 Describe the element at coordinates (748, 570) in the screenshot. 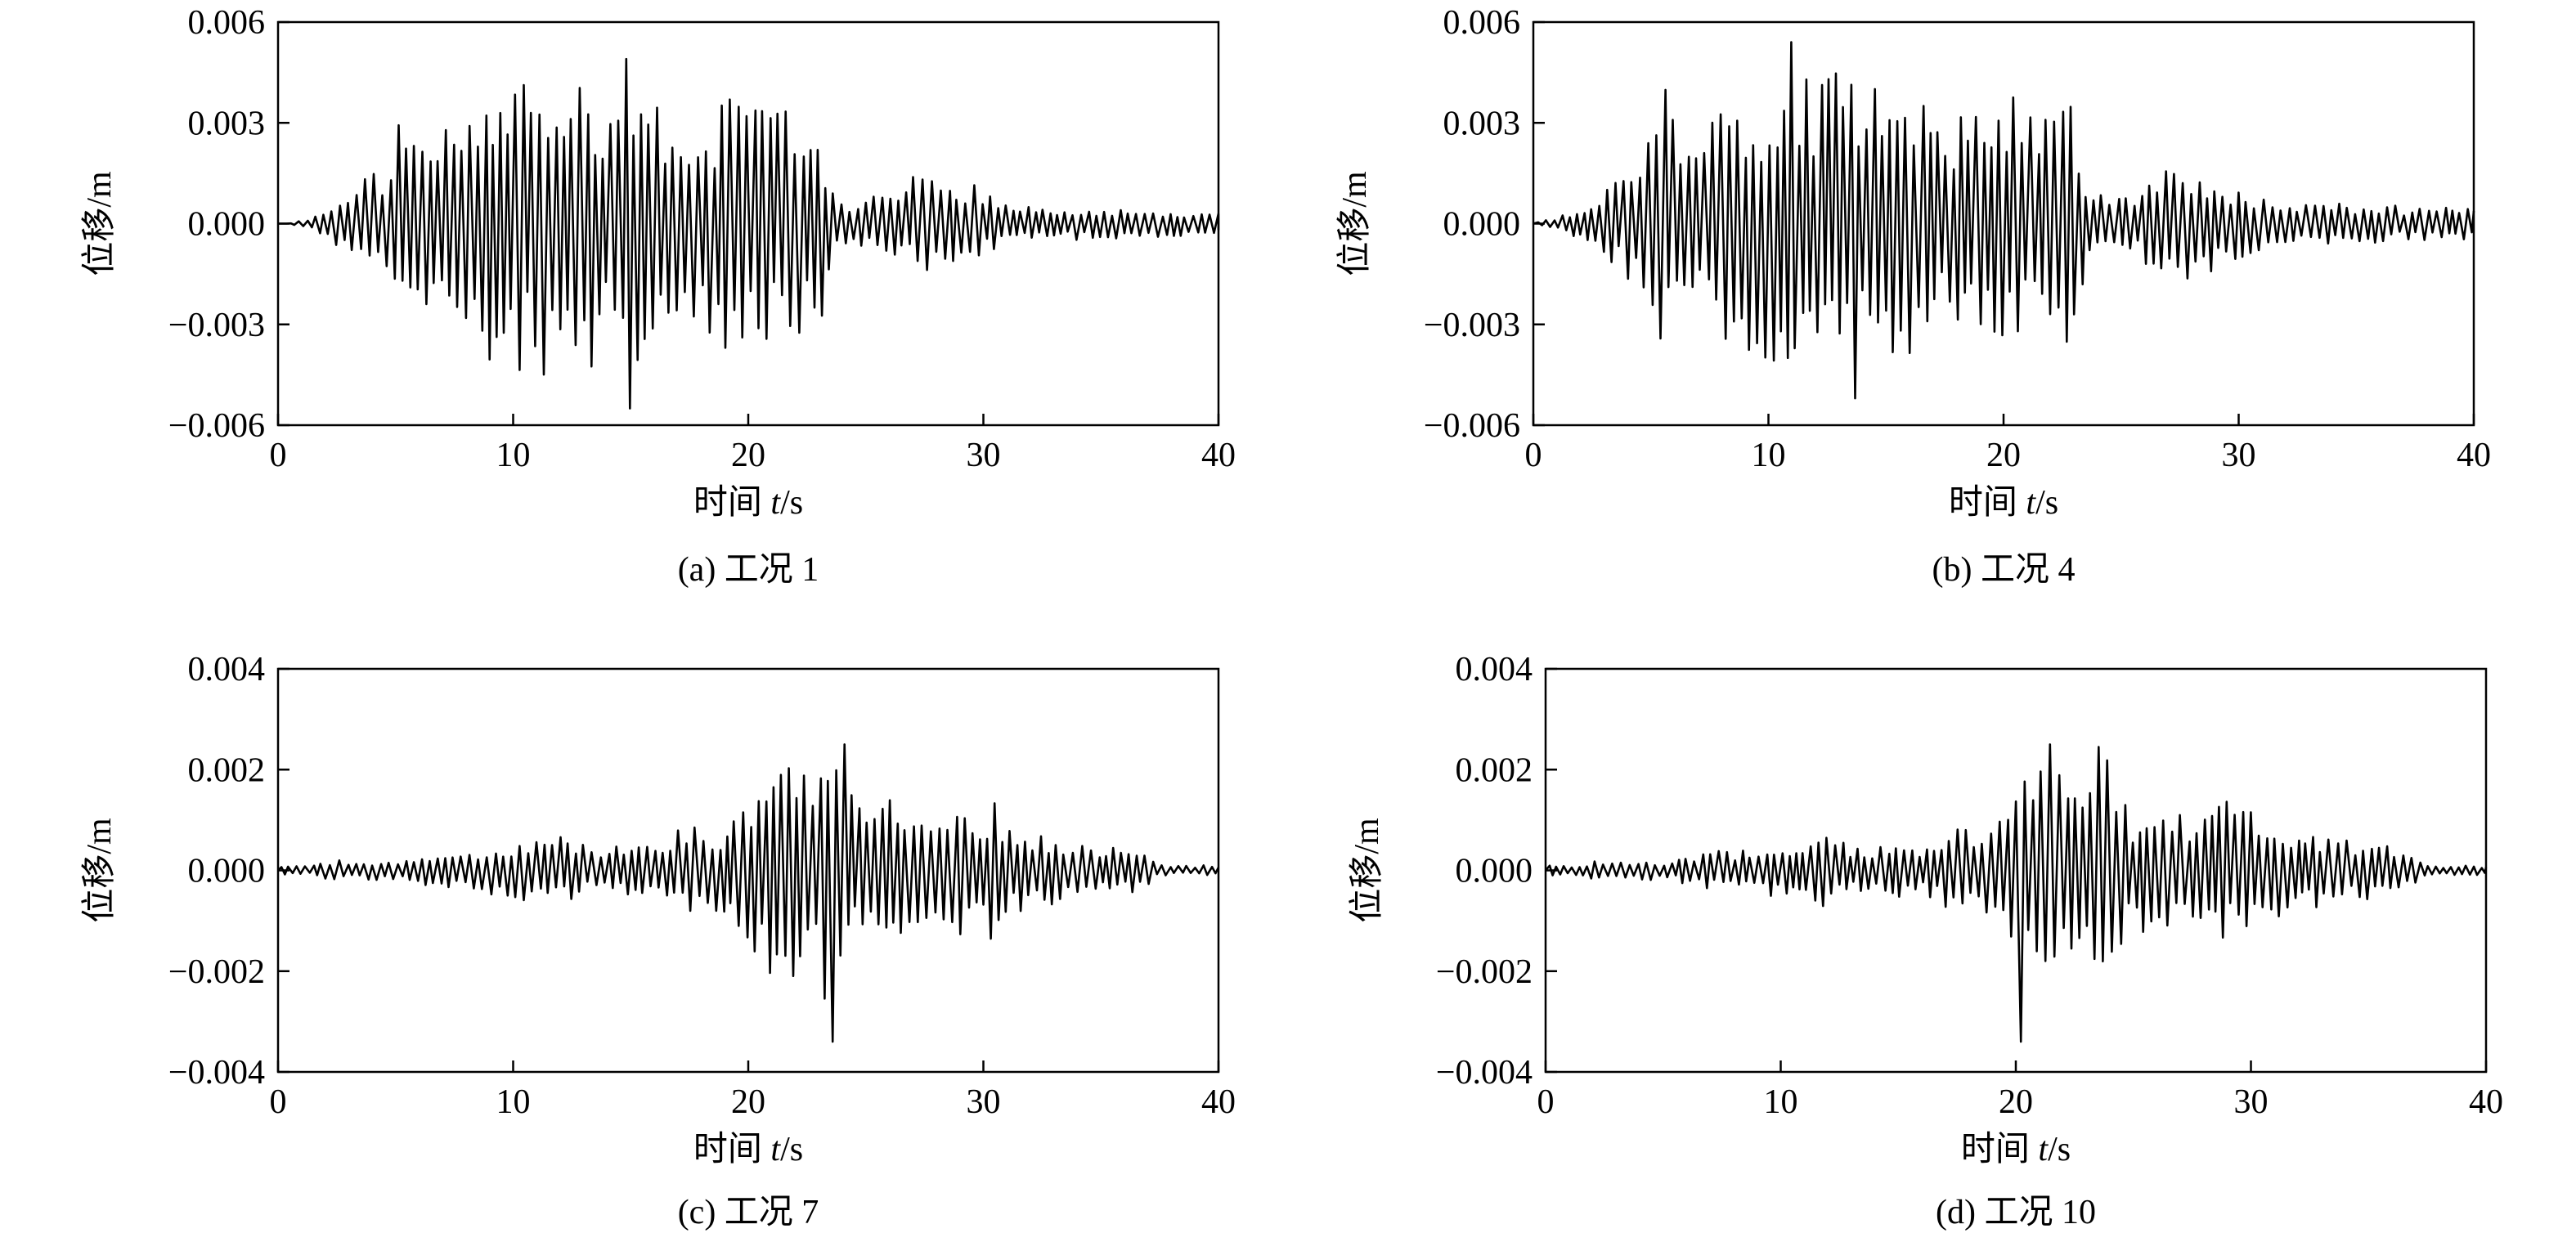

I see `subcaption: (a) 工况 1` at that location.